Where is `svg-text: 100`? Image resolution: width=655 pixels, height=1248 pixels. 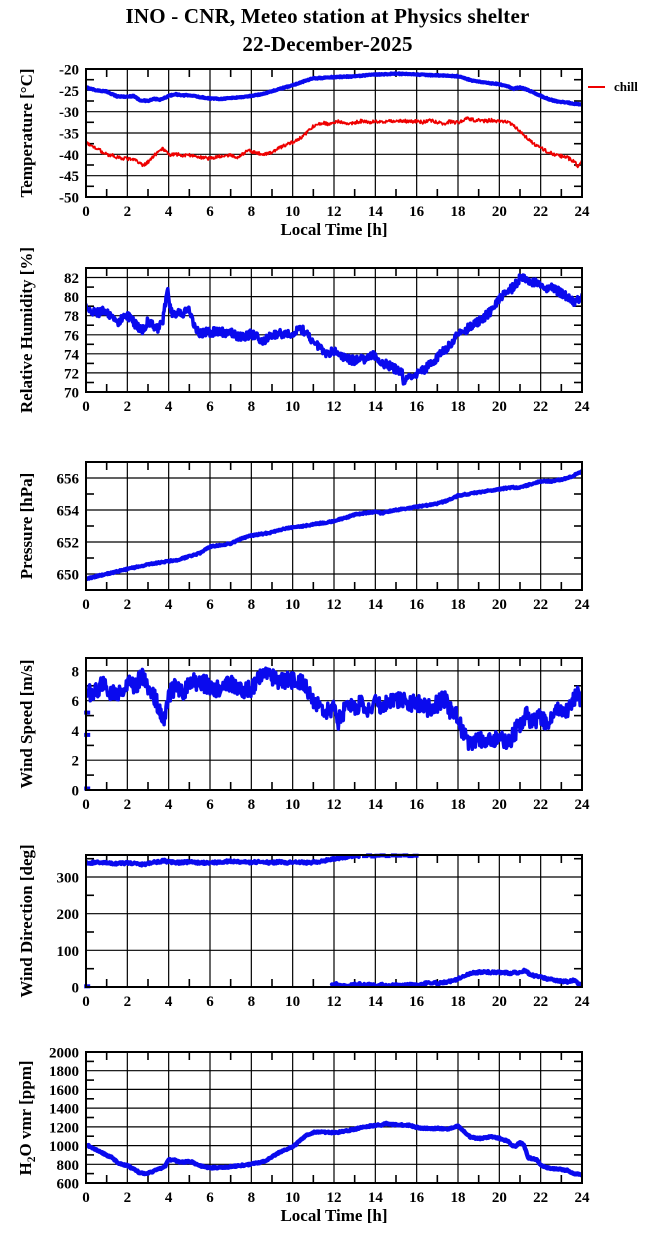 svg-text: 100 is located at coordinates (68, 952).